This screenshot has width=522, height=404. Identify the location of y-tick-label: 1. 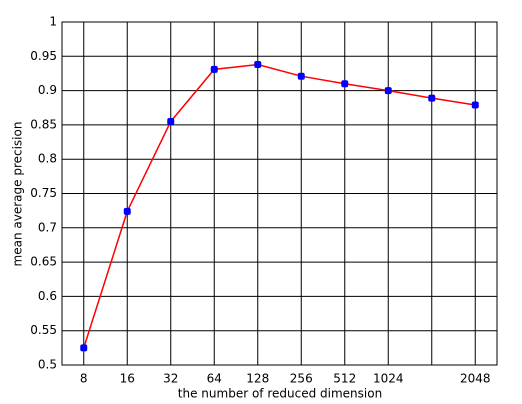
(53, 22).